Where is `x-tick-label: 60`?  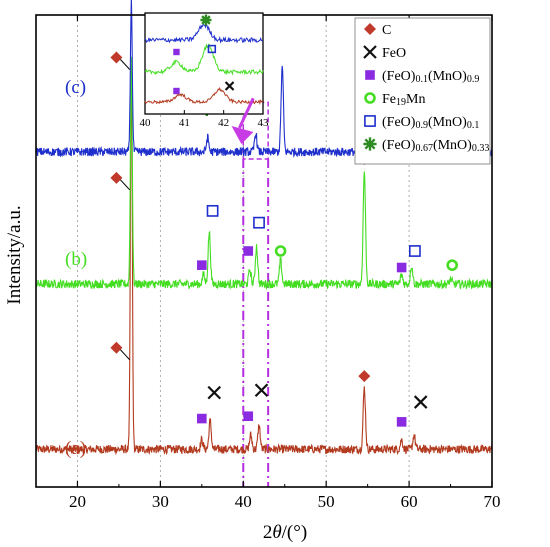
x-tick-label: 60 is located at coordinates (409, 501).